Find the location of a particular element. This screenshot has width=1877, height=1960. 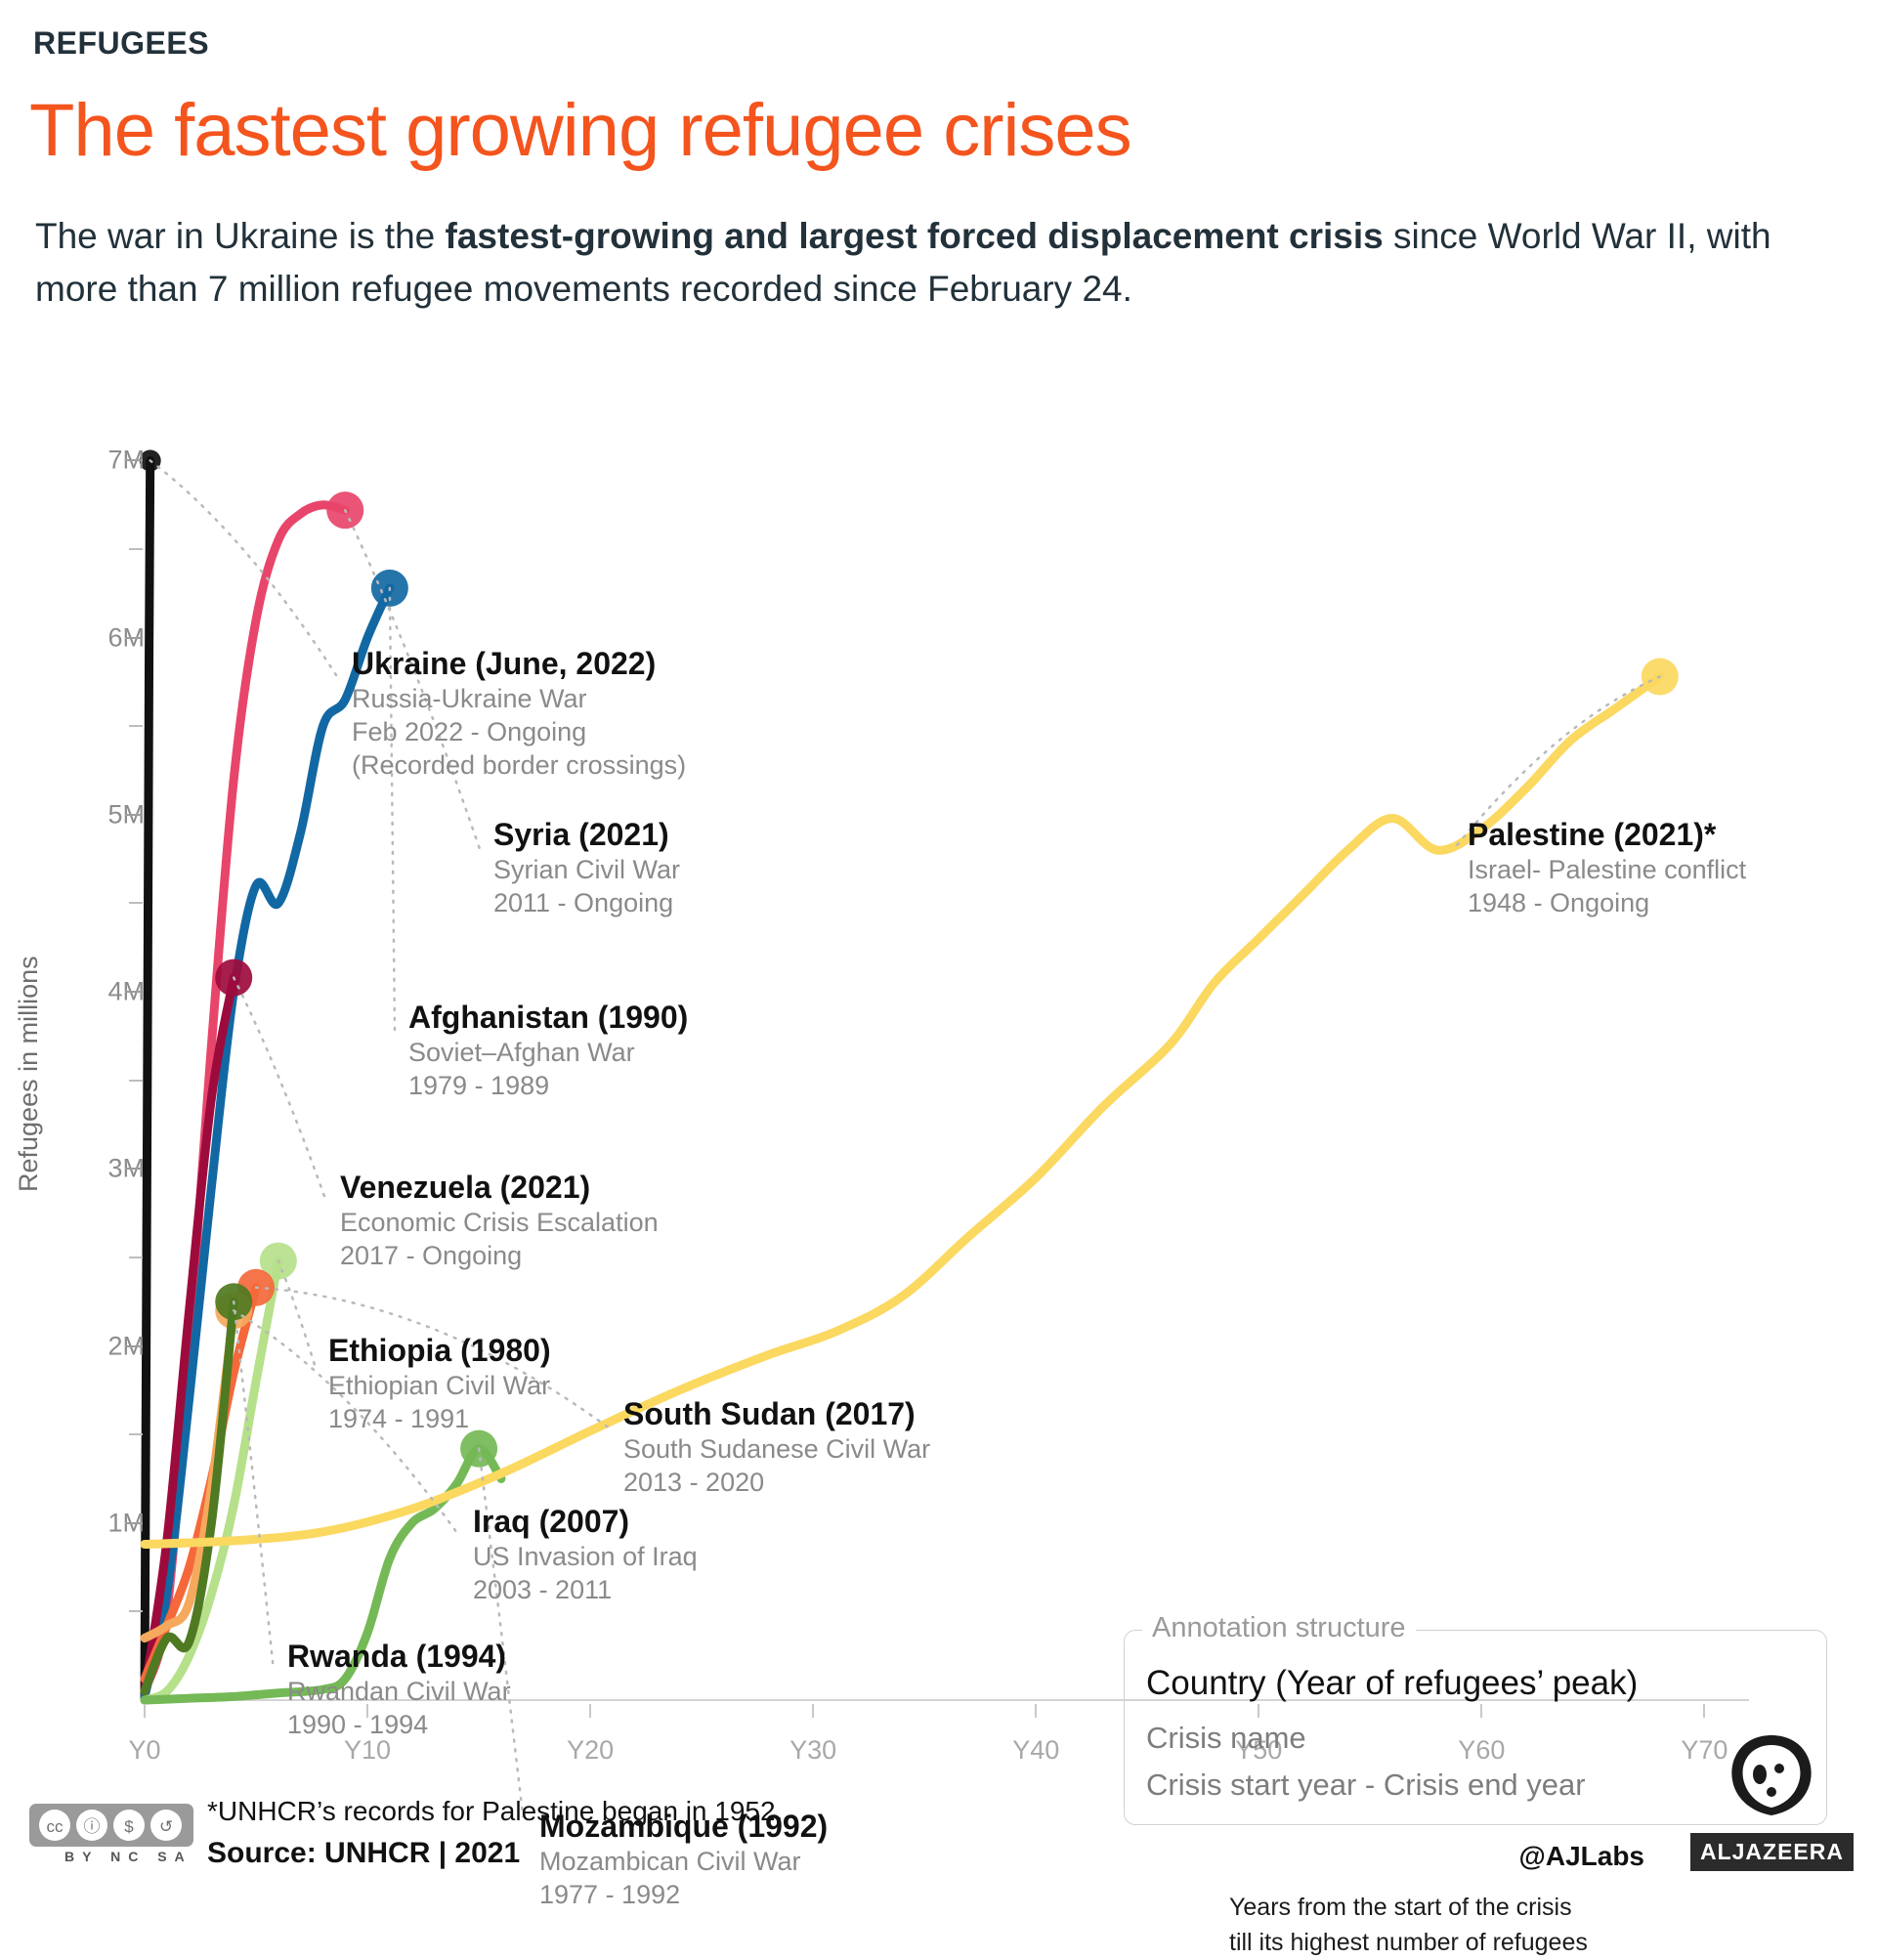

ajlabs-handle: @AJLabs is located at coordinates (1581, 1856).